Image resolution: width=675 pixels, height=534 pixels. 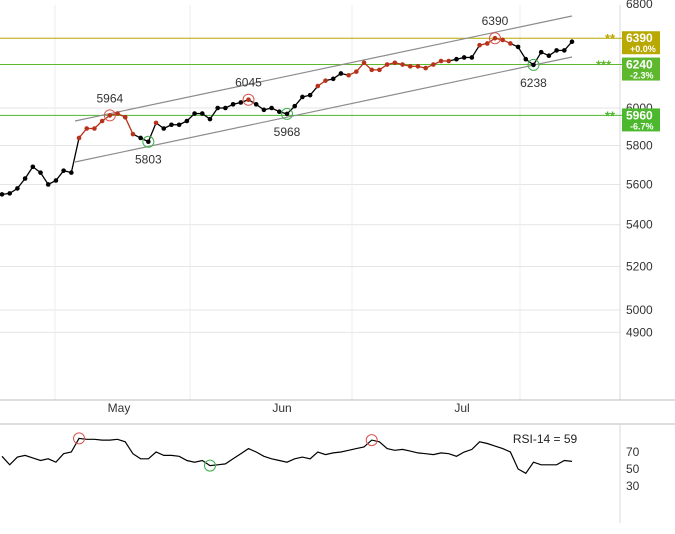 I want to click on x-tick-label: May, so click(x=119, y=408).